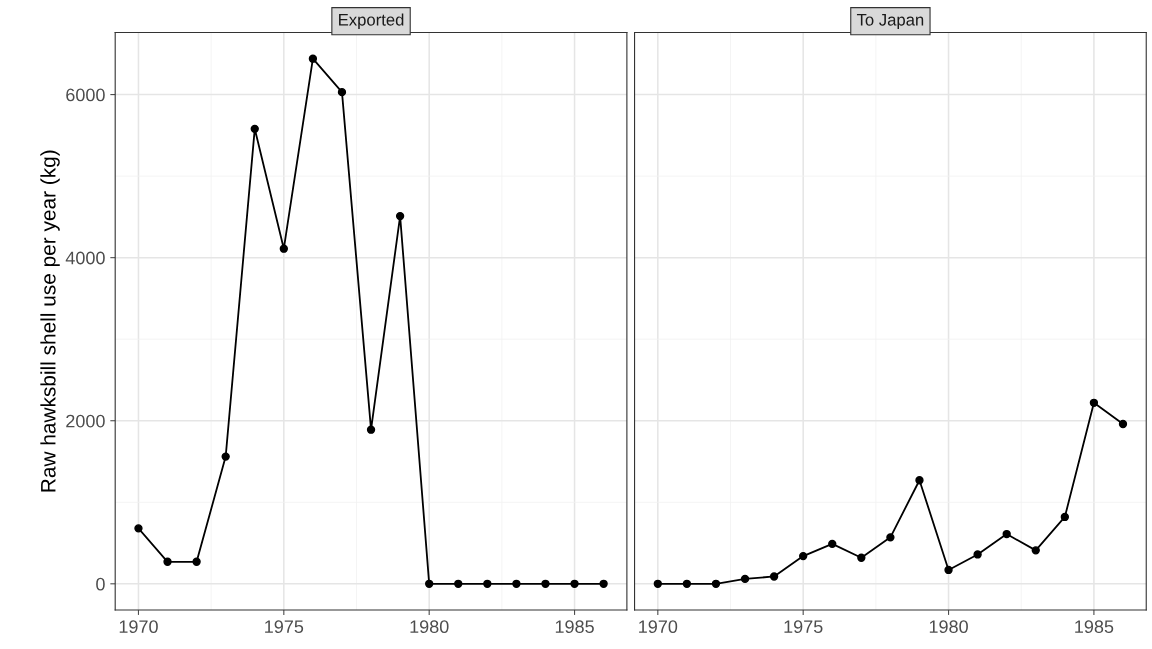  What do you see at coordinates (890, 21) in the screenshot?
I see `chart-title: To Japan` at bounding box center [890, 21].